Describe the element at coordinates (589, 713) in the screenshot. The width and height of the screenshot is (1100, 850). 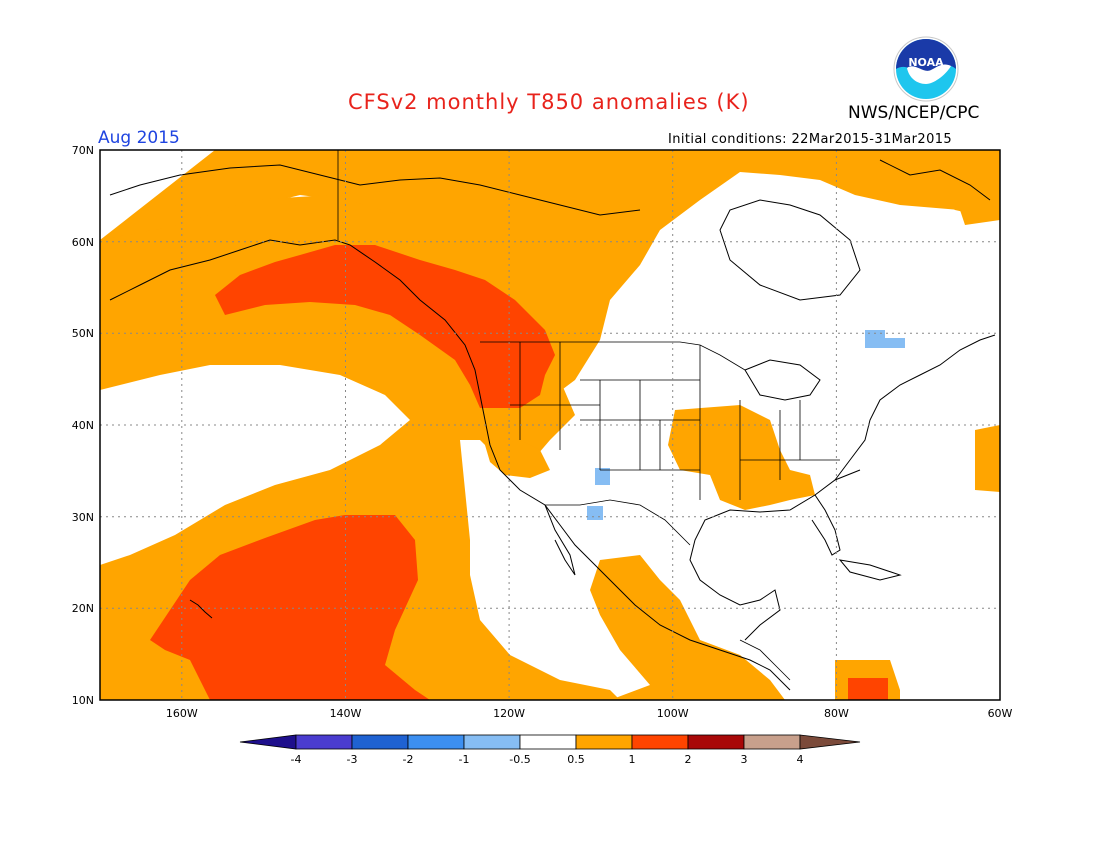
I see `longitude-labels: 160W 140W 120W 100W 80W 60W` at that location.